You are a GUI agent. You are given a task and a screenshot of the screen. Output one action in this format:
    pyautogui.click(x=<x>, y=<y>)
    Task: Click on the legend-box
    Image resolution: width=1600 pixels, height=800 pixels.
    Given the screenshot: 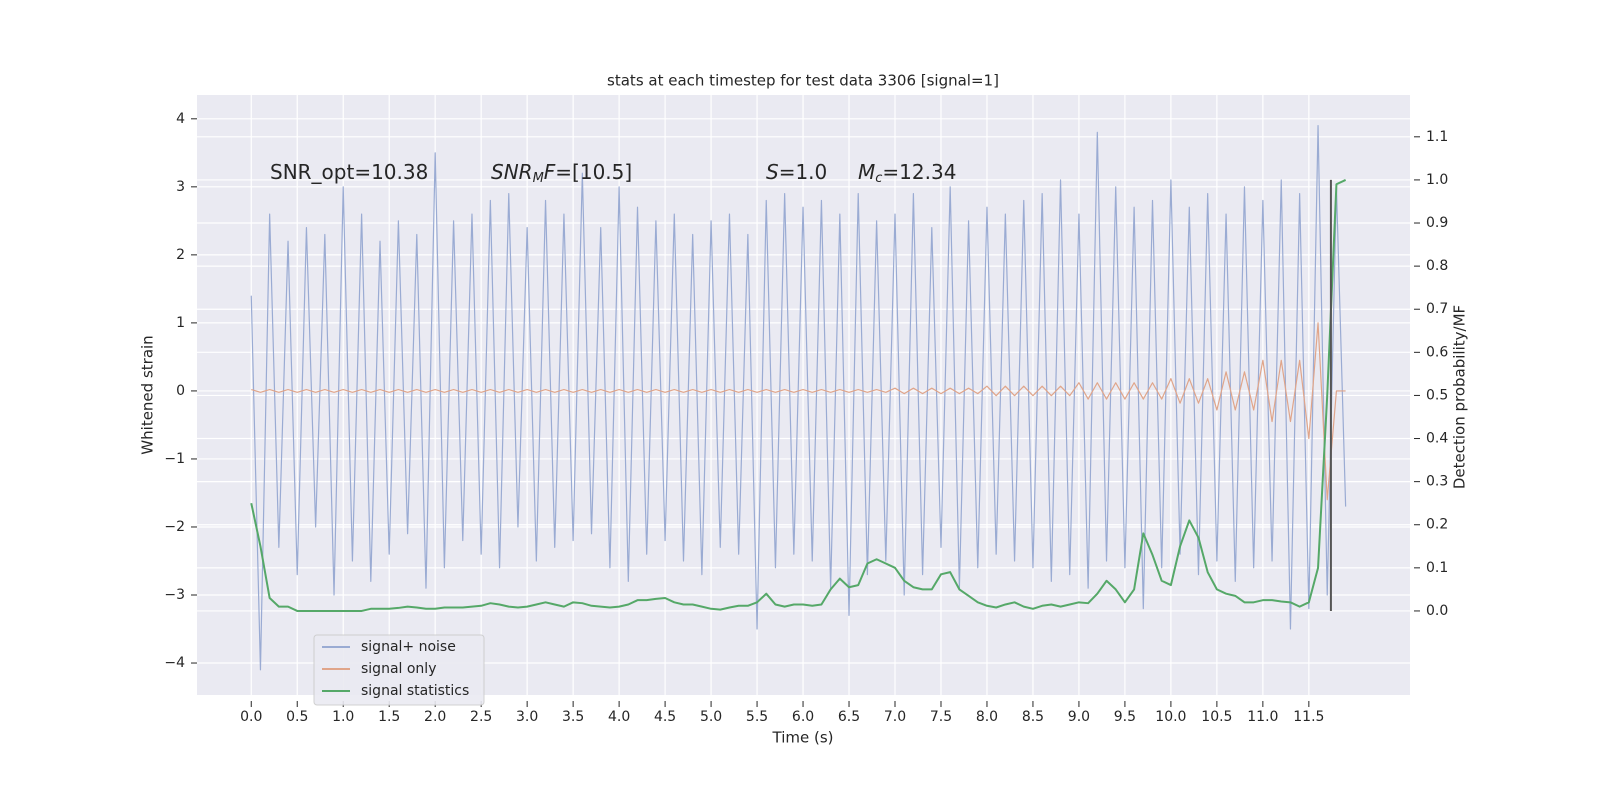 What is the action you would take?
    pyautogui.click(x=399, y=670)
    